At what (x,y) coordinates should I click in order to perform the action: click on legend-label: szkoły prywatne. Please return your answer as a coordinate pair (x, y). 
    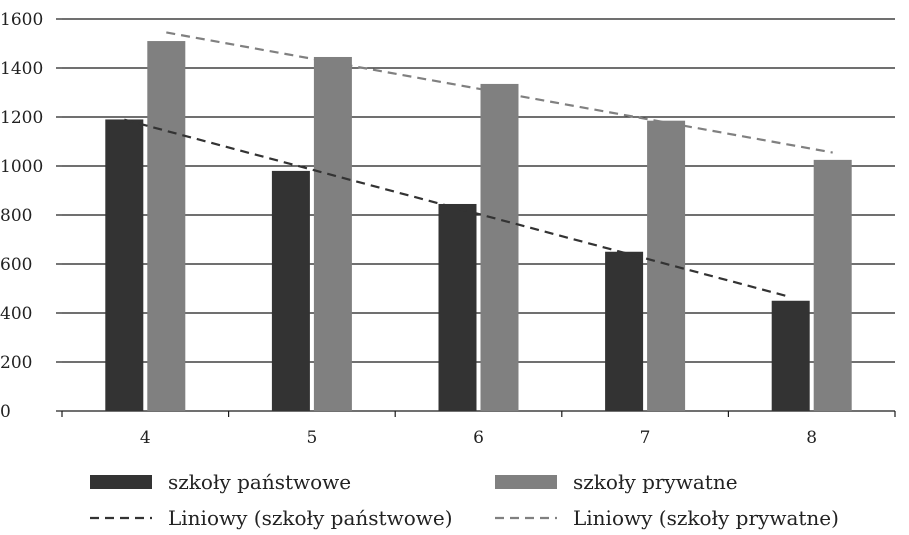
    Looking at the image, I should click on (655, 482).